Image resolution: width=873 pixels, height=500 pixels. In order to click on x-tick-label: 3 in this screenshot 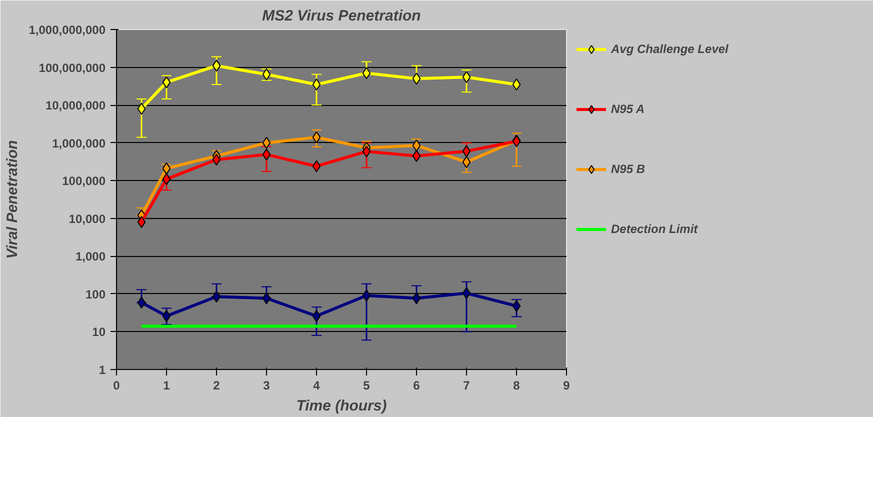, I will do `click(266, 385)`.